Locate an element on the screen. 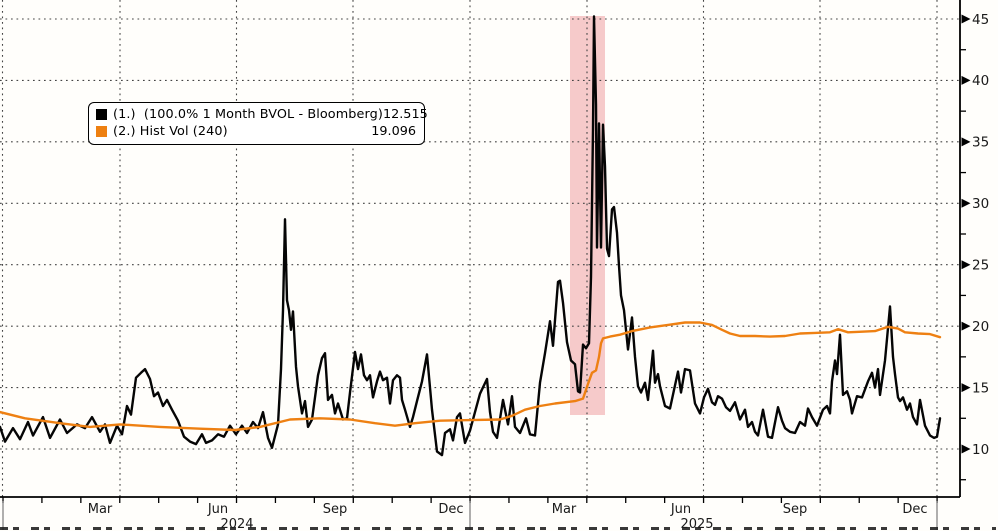 This screenshot has width=998, height=531. y-axis-label: 25 is located at coordinates (980, 266).